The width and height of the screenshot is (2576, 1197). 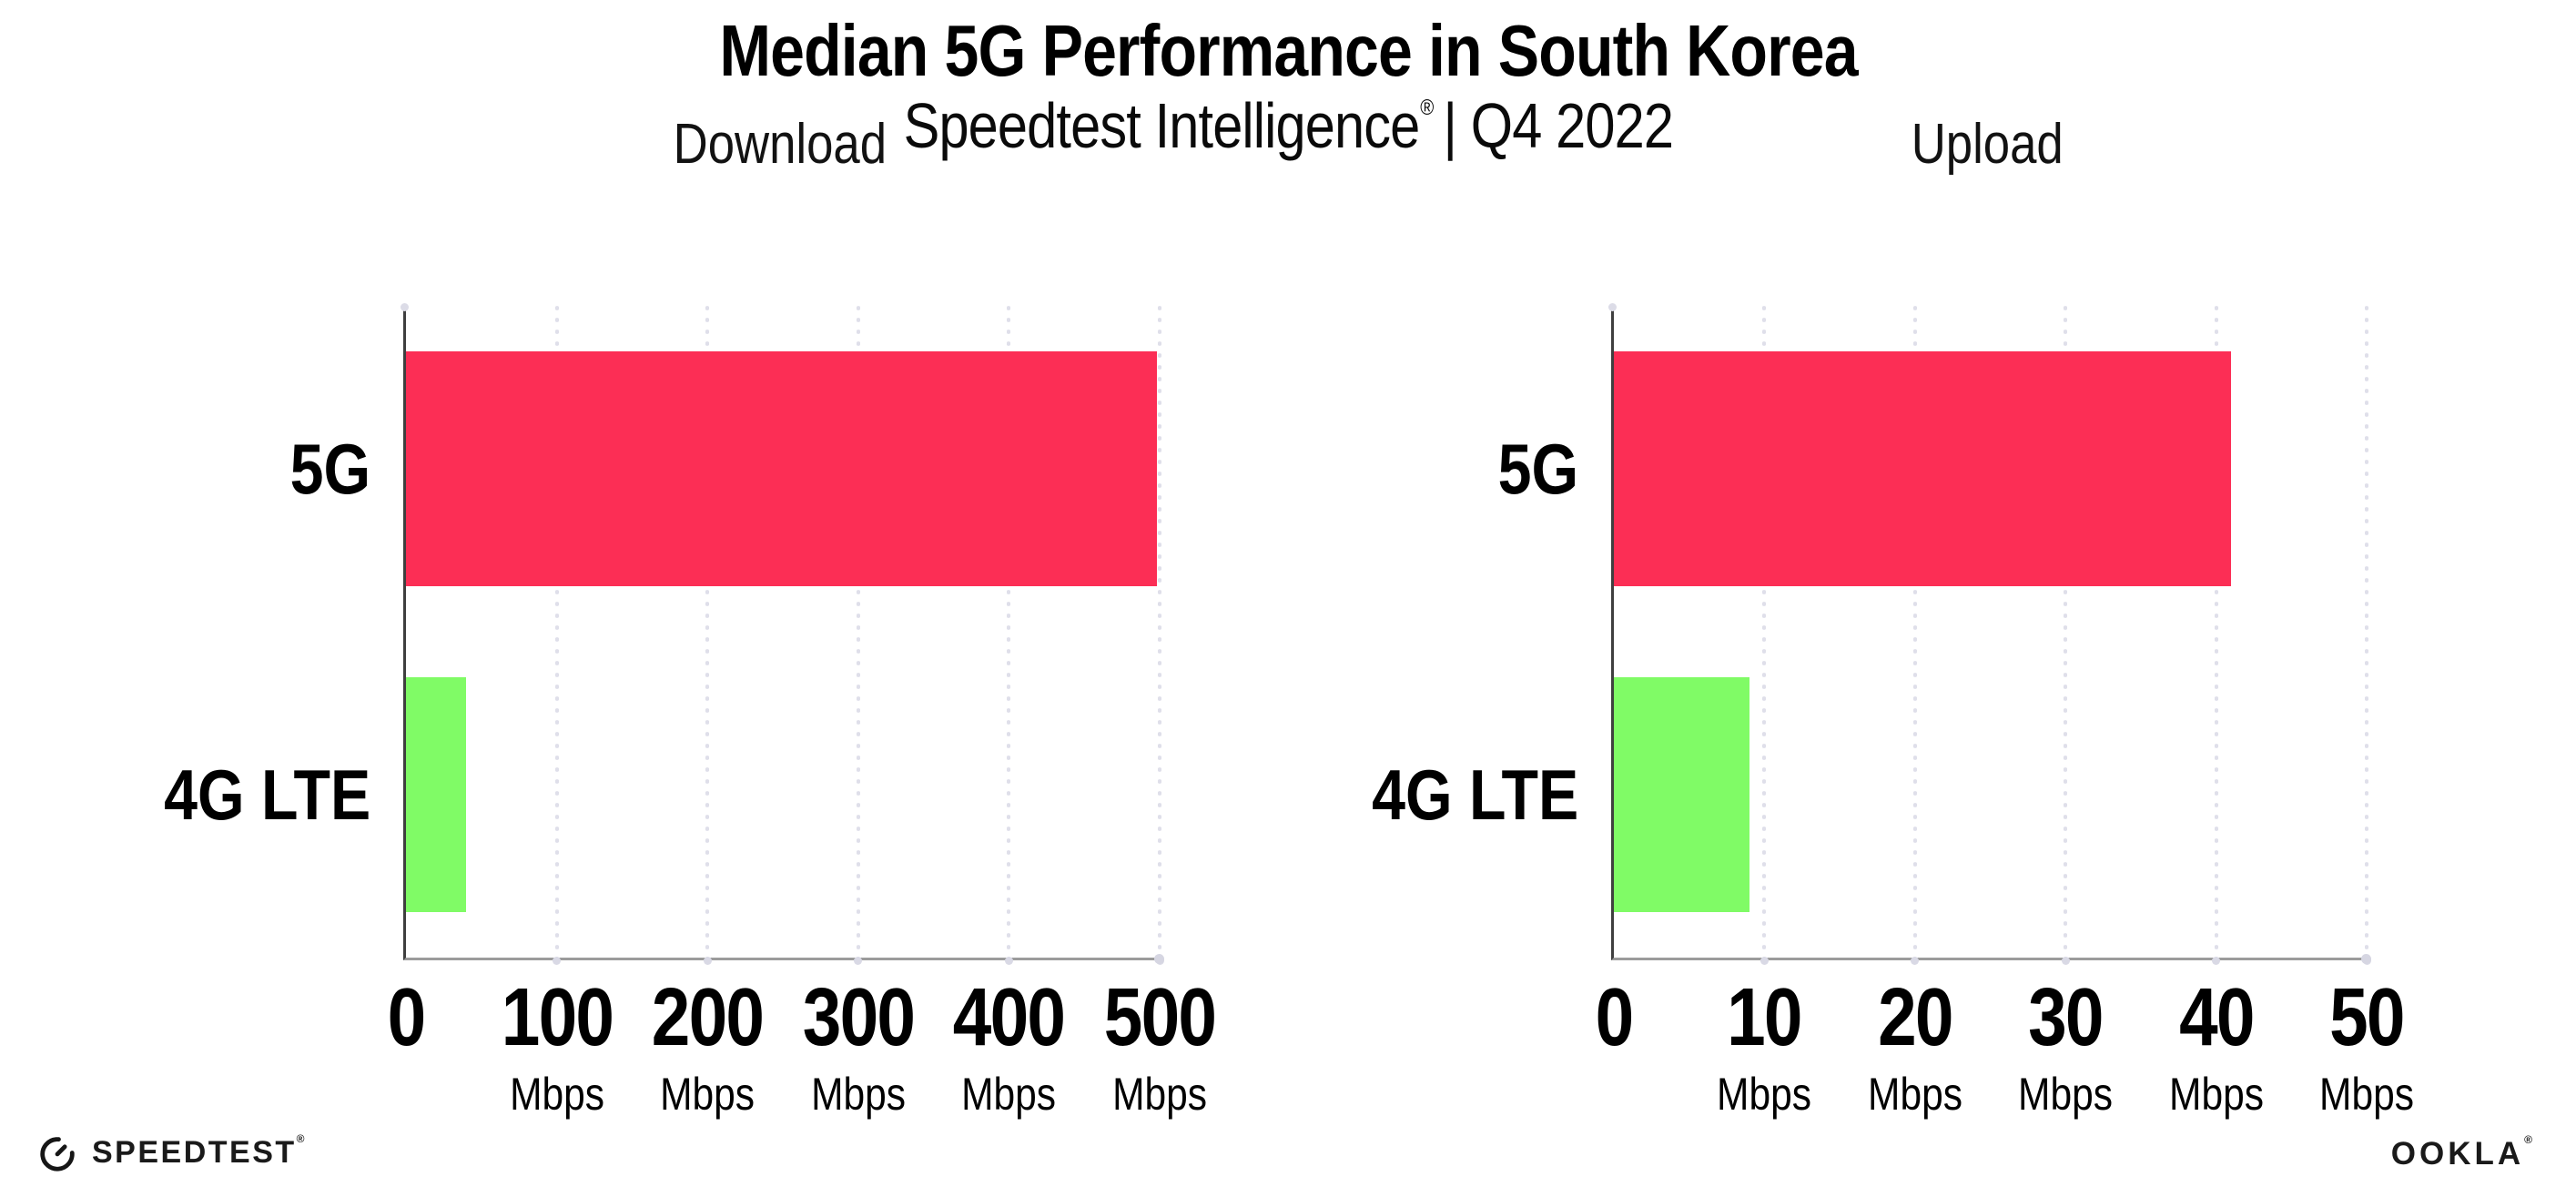 I want to click on ookla-logo: OOKLA®, so click(x=2463, y=1153).